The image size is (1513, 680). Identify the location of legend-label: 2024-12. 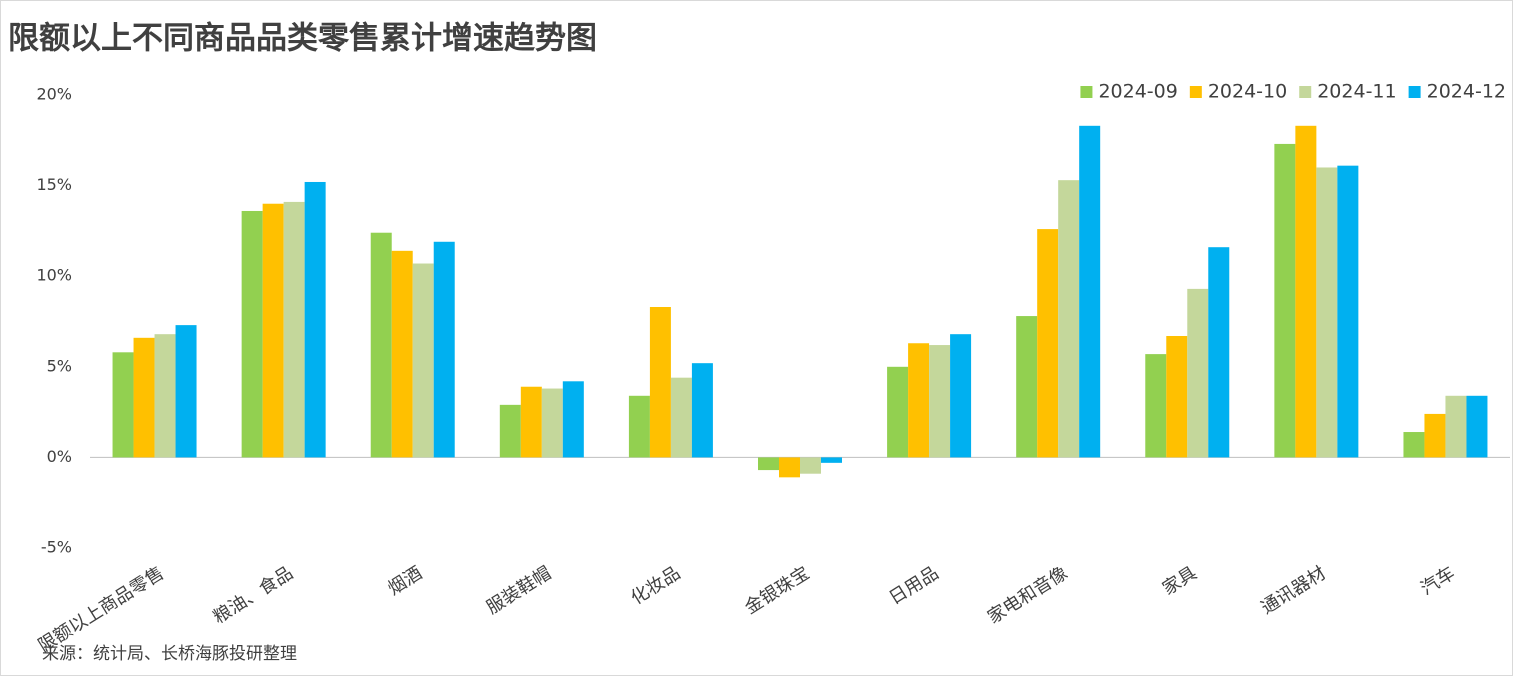
(1466, 92).